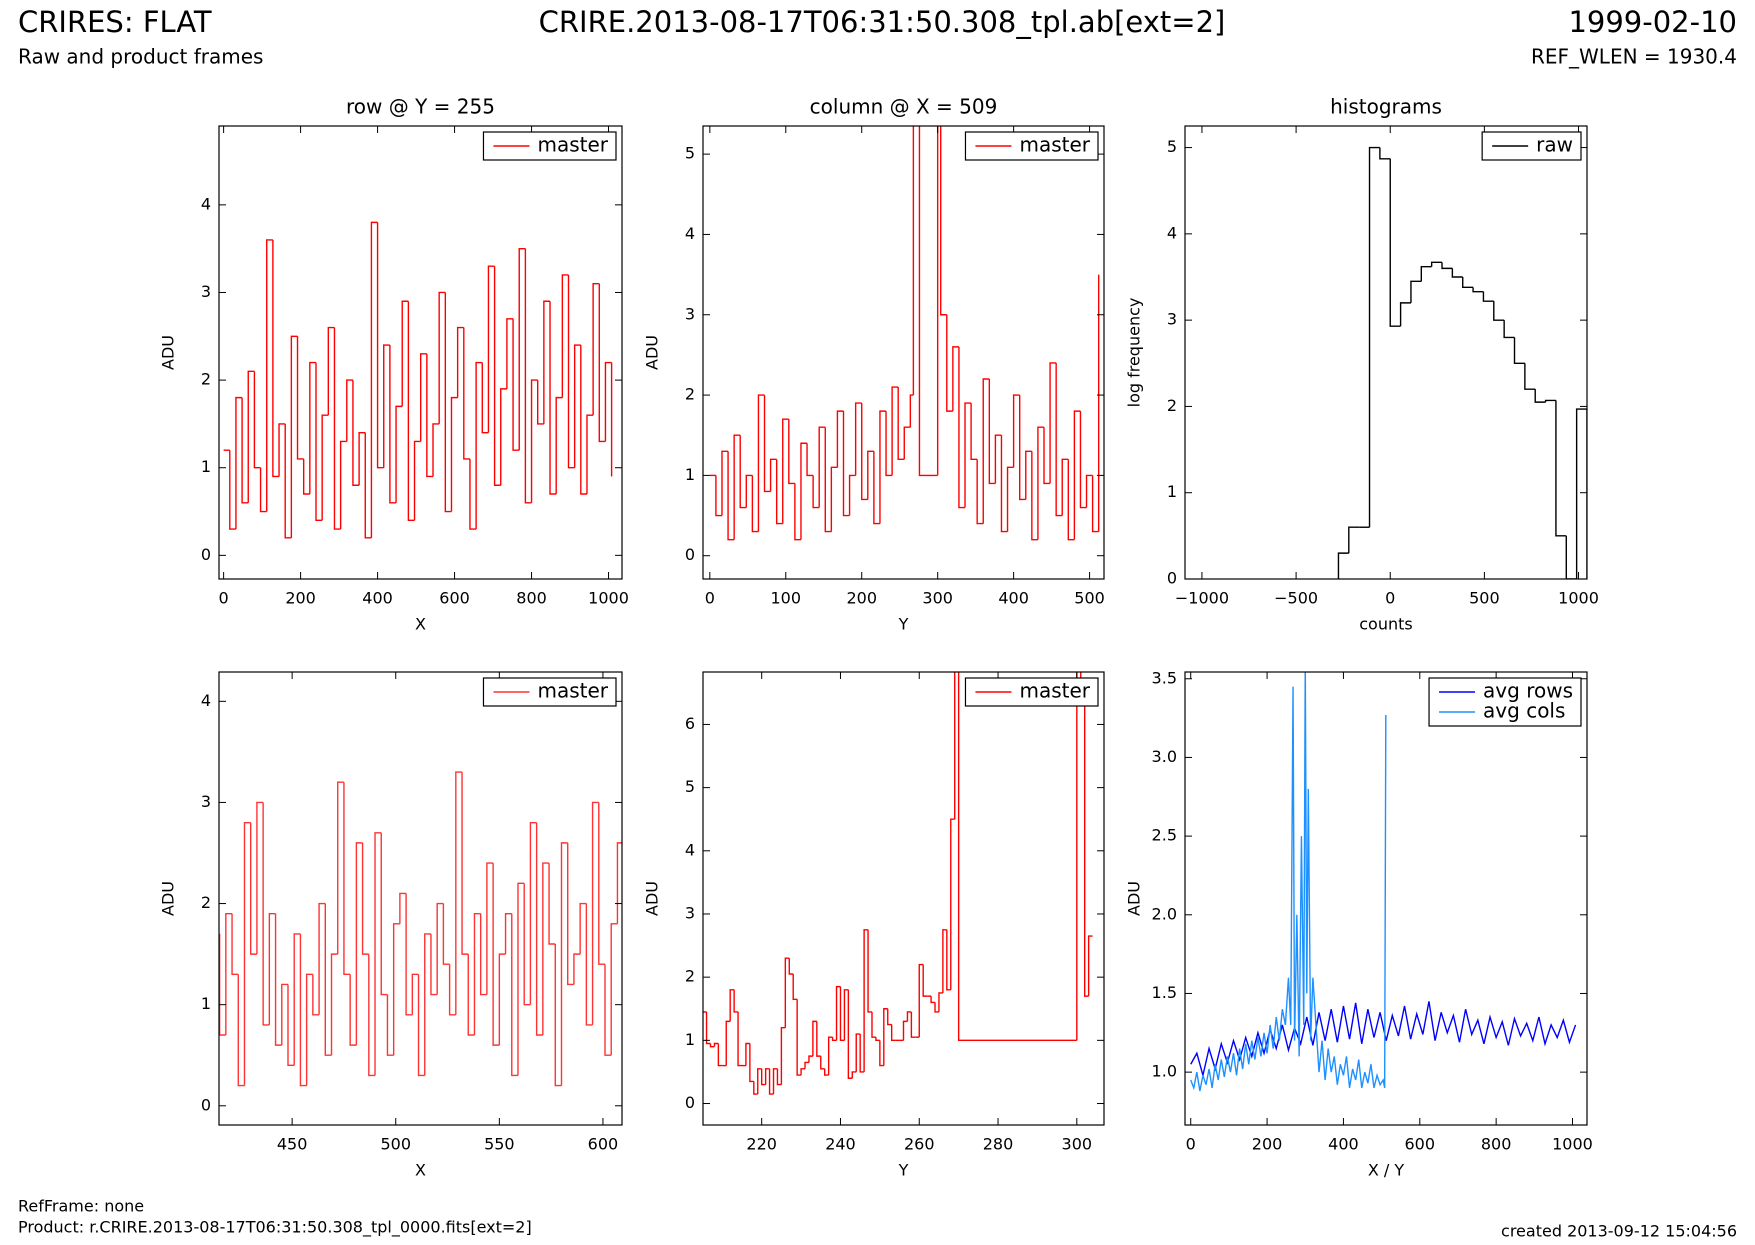  What do you see at coordinates (1164, 992) in the screenshot?
I see `y-tick-label: 1.5` at bounding box center [1164, 992].